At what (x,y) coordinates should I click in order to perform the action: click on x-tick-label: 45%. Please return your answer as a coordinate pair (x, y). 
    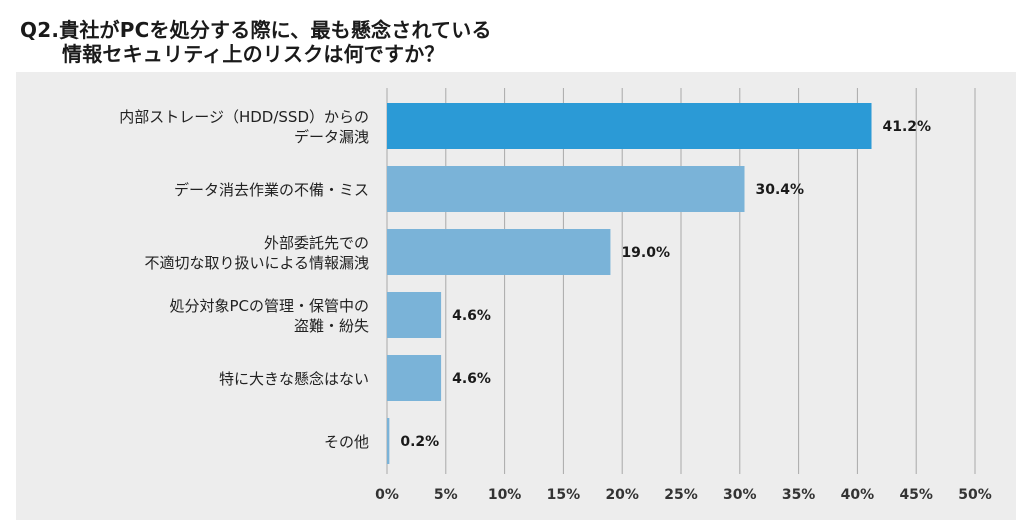
    Looking at the image, I should click on (916, 495).